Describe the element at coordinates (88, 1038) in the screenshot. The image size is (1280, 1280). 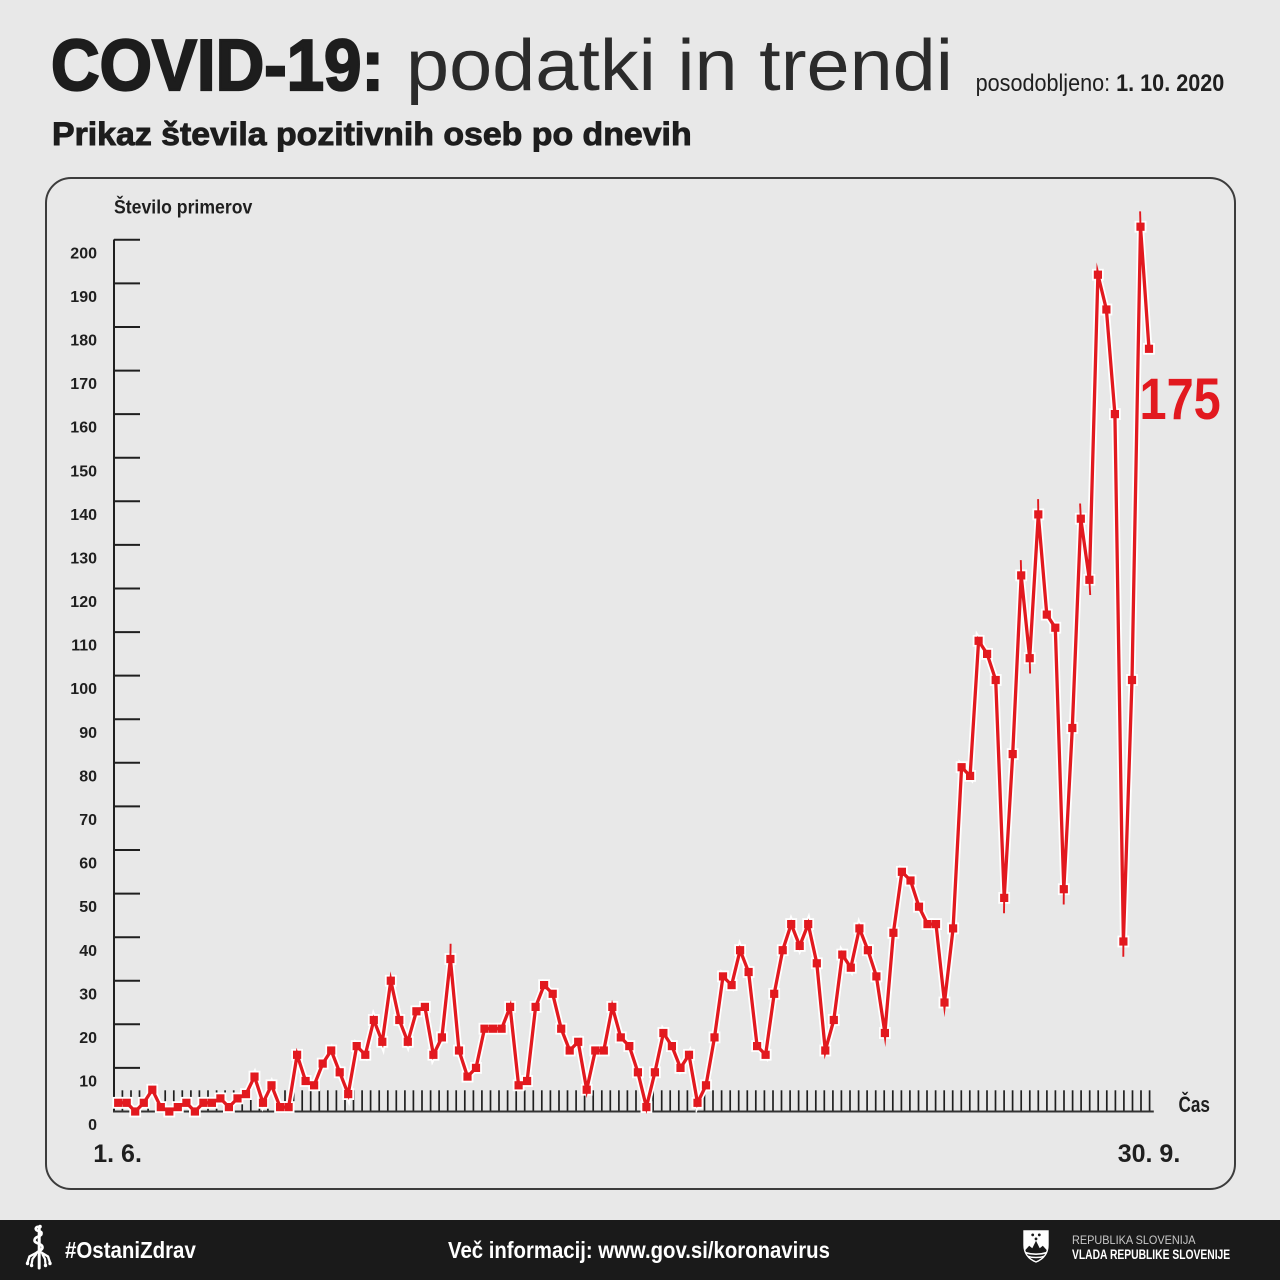
I see `svg-text: 20` at that location.